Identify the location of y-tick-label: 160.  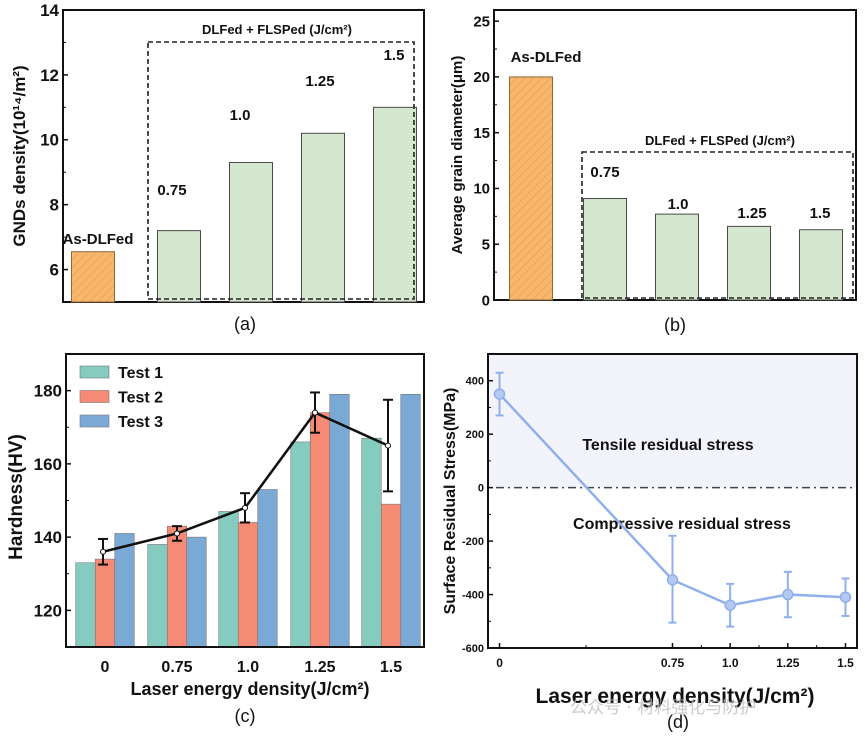
(48, 464).